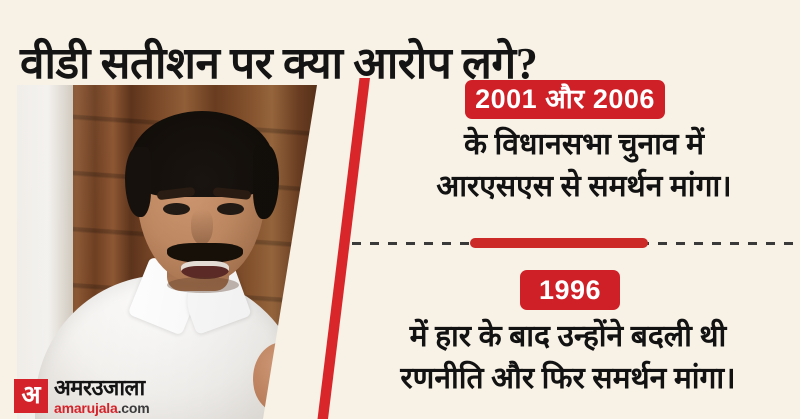  I want to click on photo-person-hair-side-left, so click(138, 182).